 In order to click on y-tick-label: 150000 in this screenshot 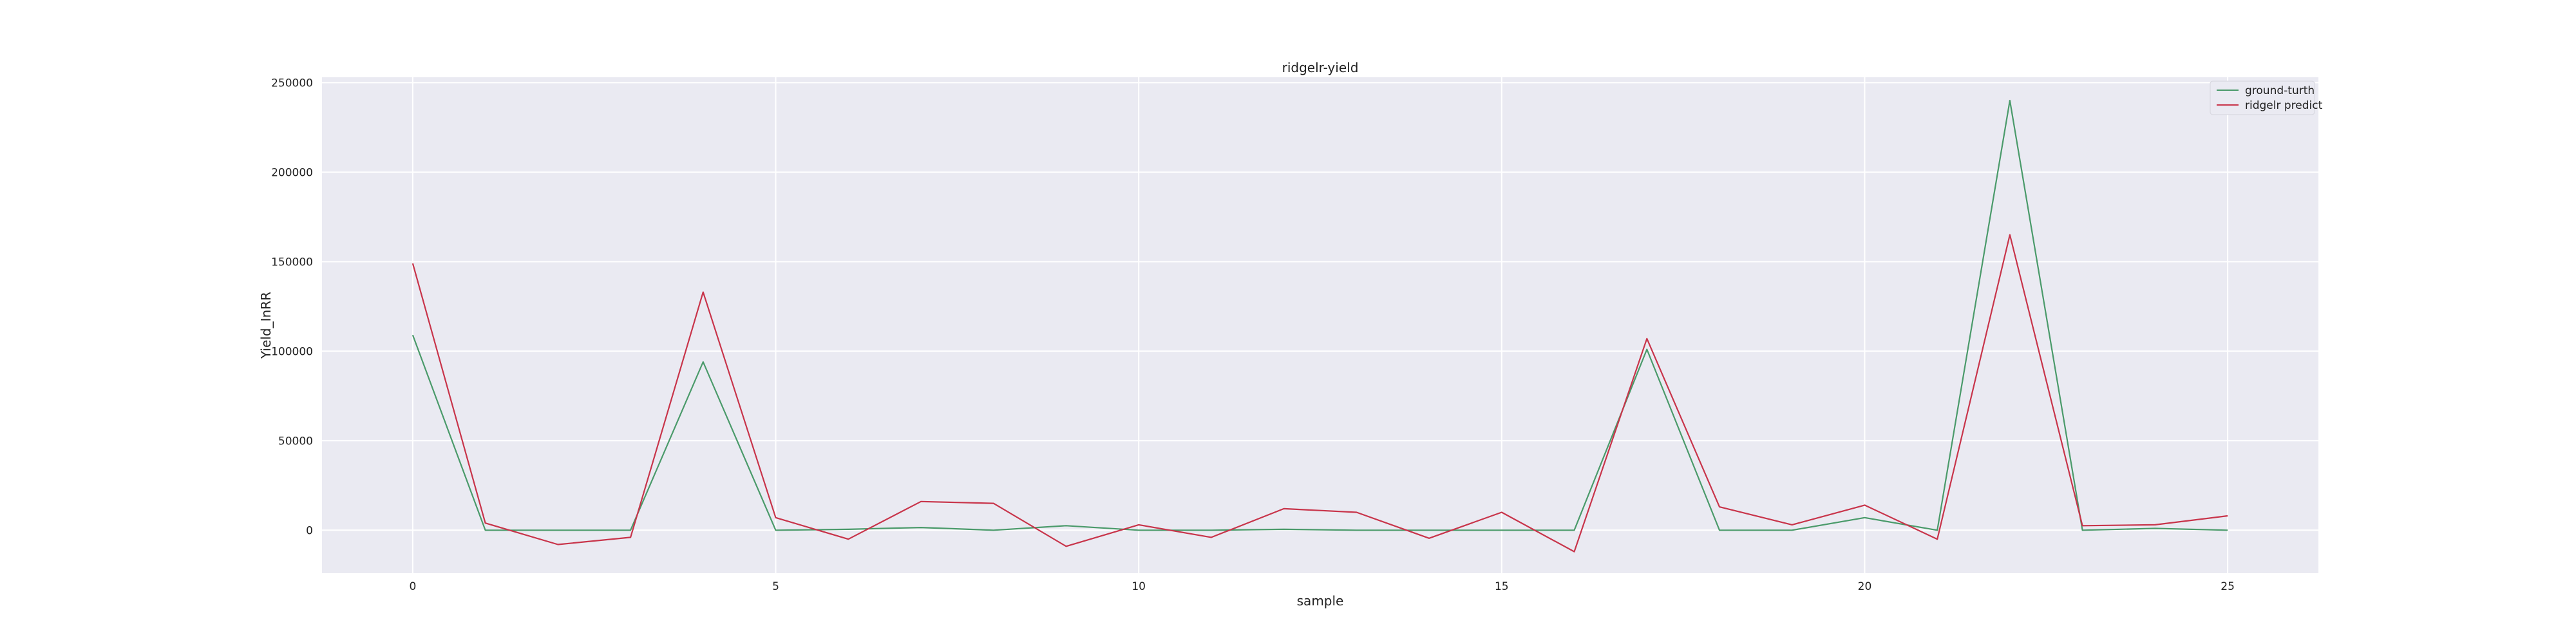, I will do `click(292, 262)`.